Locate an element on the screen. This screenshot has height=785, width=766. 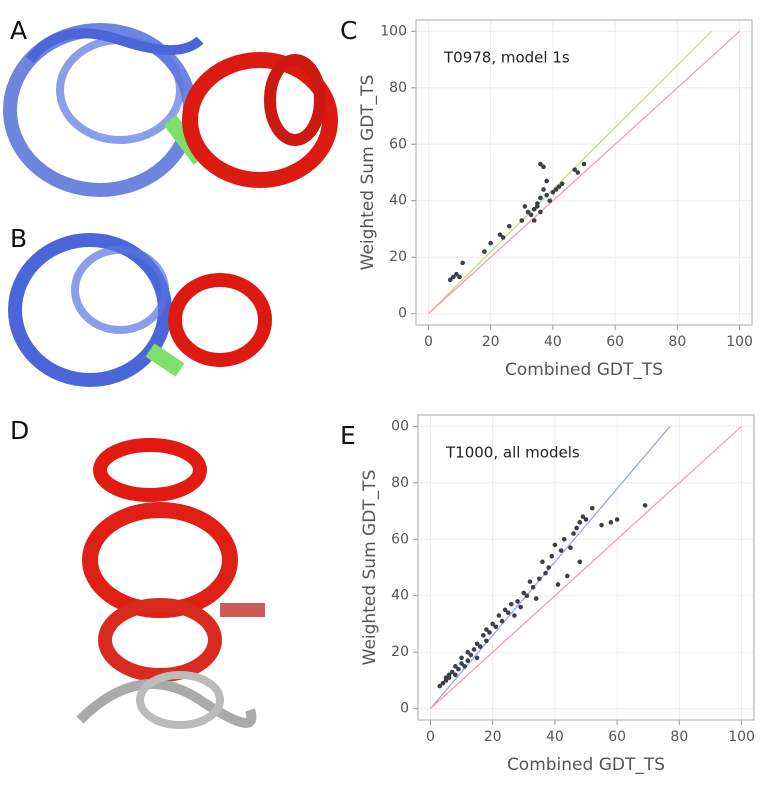
structure-b is located at coordinates (140, 310).